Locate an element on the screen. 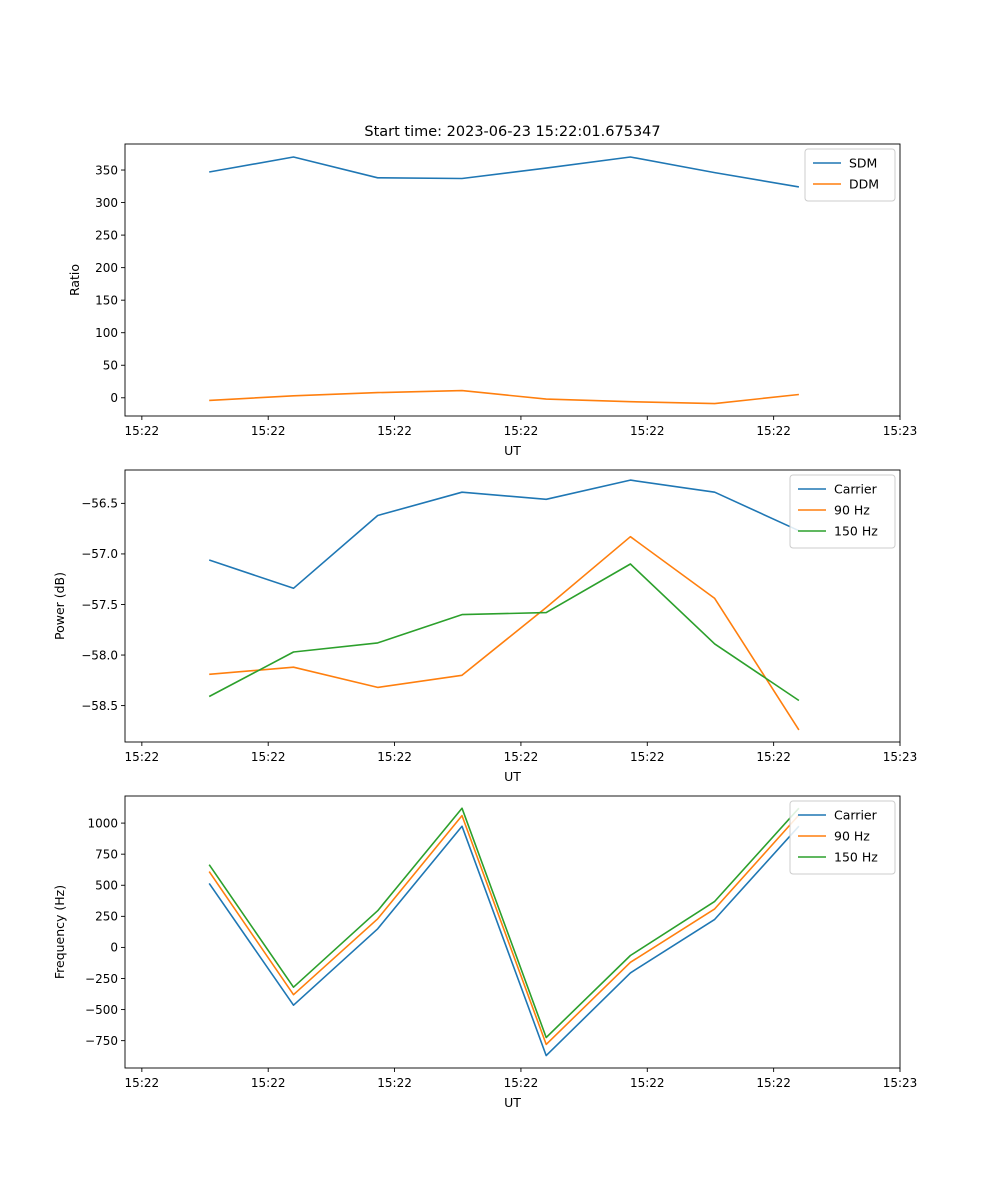  y-tick-label: −57.5 is located at coordinates (99, 605).